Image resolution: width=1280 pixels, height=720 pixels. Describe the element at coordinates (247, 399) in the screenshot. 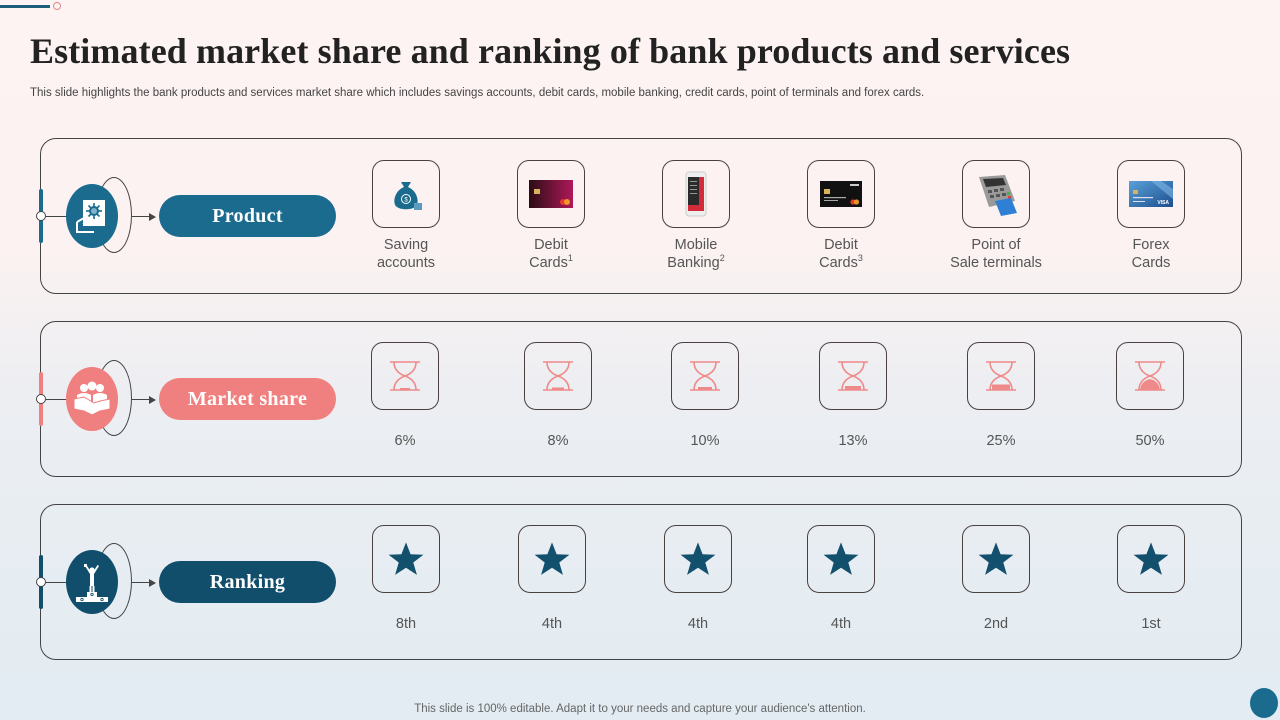

I see `market-share-pill: Market share` at that location.